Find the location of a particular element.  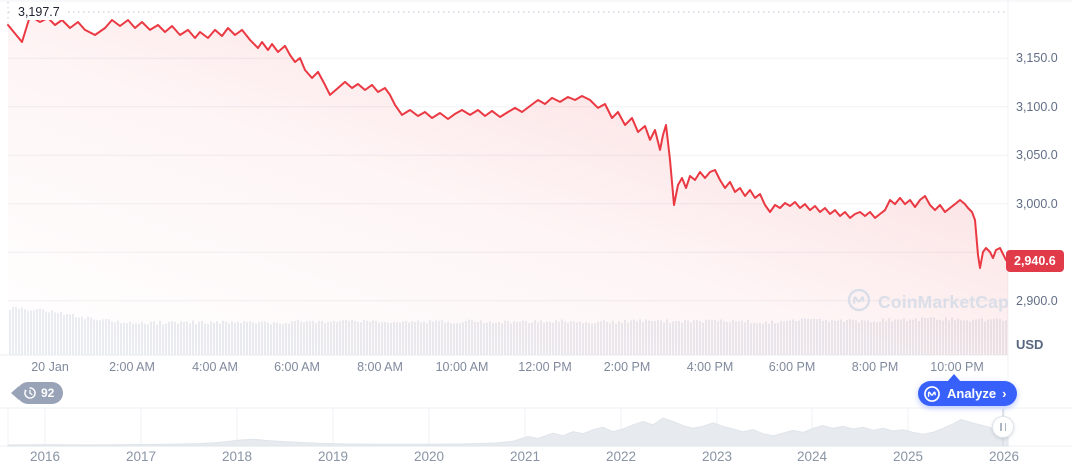

x-axis-label: 6:00 PM is located at coordinates (792, 367).